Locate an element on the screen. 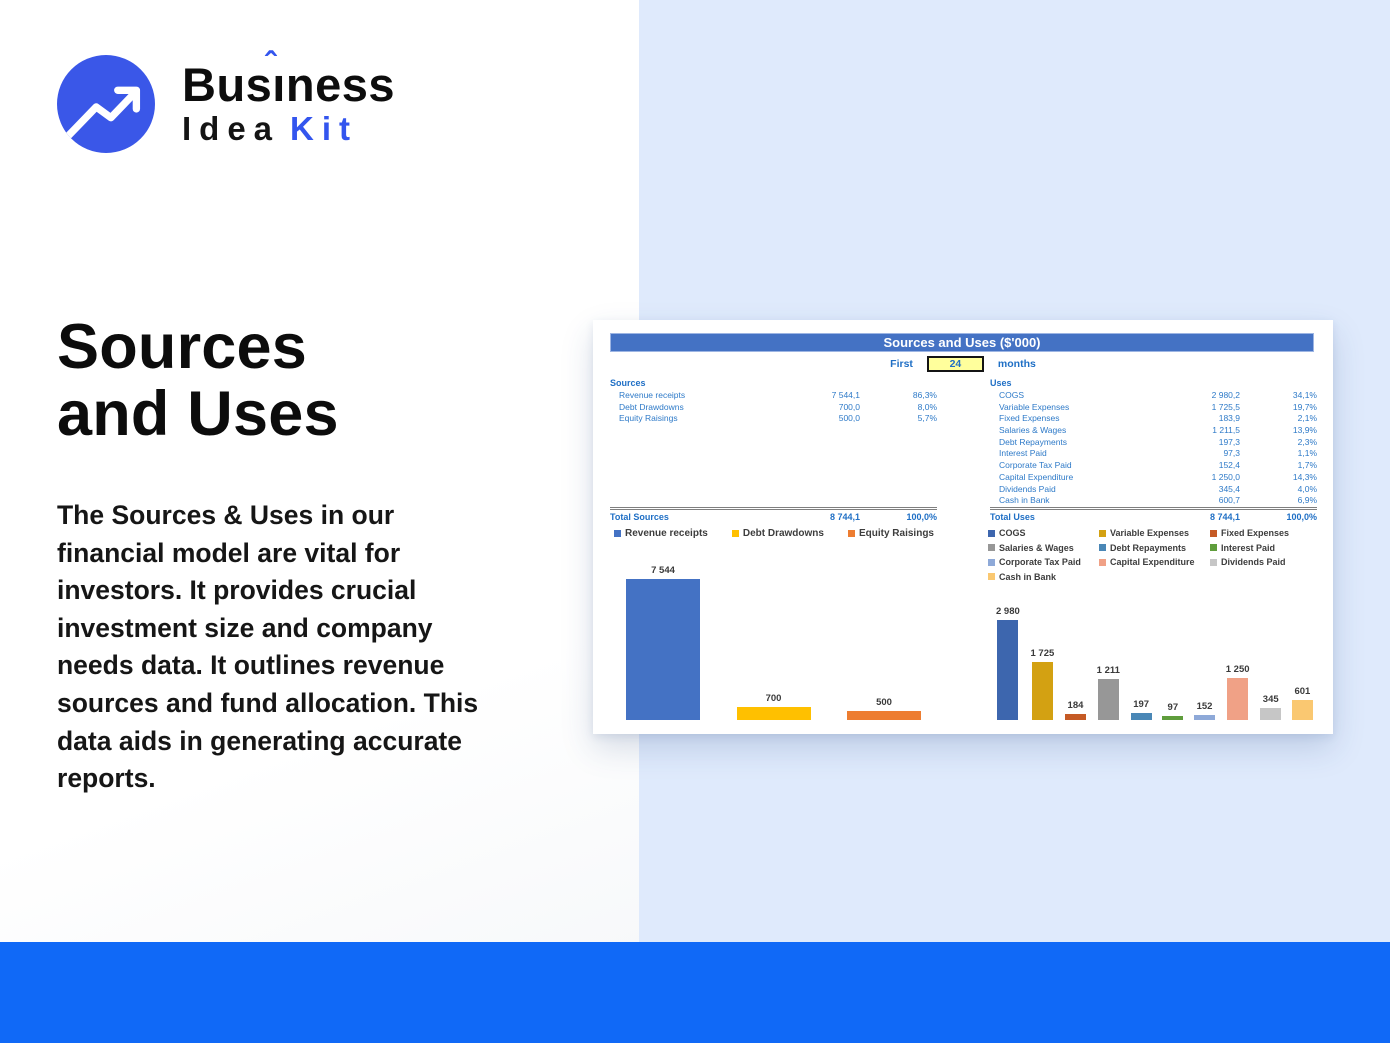 Image resolution: width=1390 pixels, height=1043 pixels. bar-item: 700 is located at coordinates (773, 706).